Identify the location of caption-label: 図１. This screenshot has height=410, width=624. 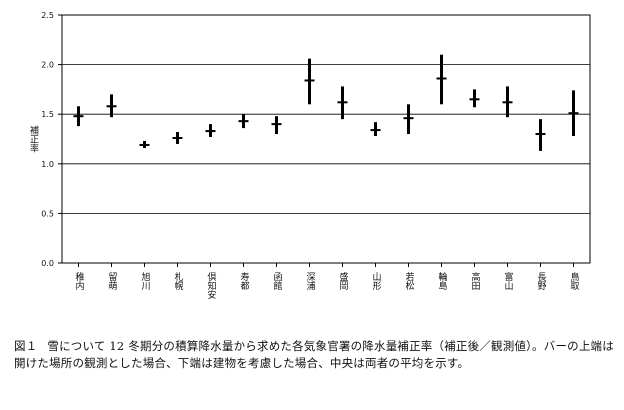
(26, 346).